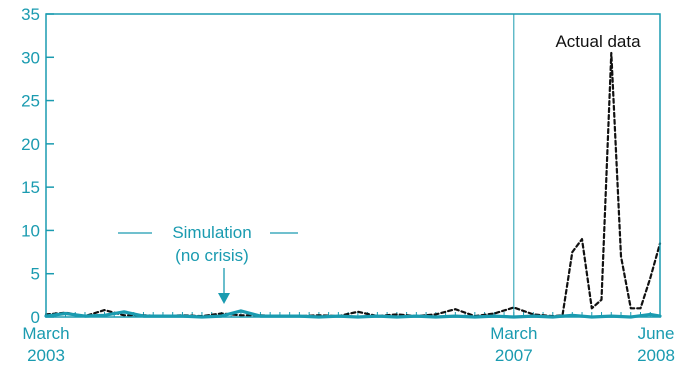 Image resolution: width=696 pixels, height=370 pixels. I want to click on x-axis-ticks: March 2003 March 2007 June 2008, so click(348, 338).